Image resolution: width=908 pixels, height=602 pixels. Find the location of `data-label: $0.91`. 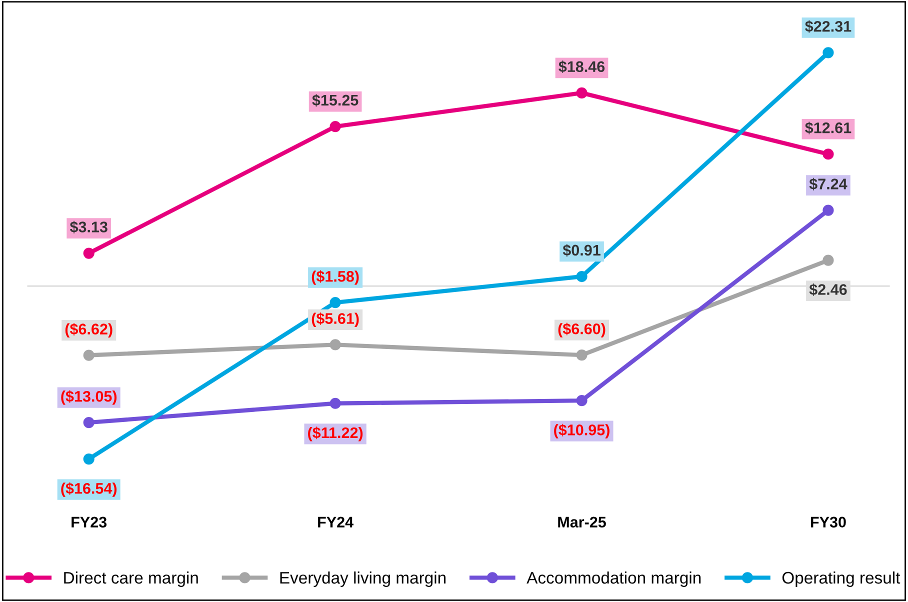

data-label: $0.91 is located at coordinates (581, 250).